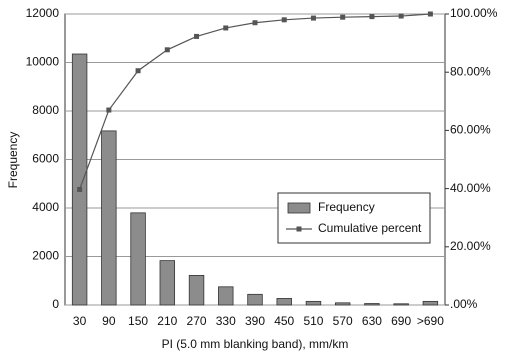 The image size is (515, 360). What do you see at coordinates (464, 304) in the screenshot?
I see `y2-tick-label: .00%` at bounding box center [464, 304].